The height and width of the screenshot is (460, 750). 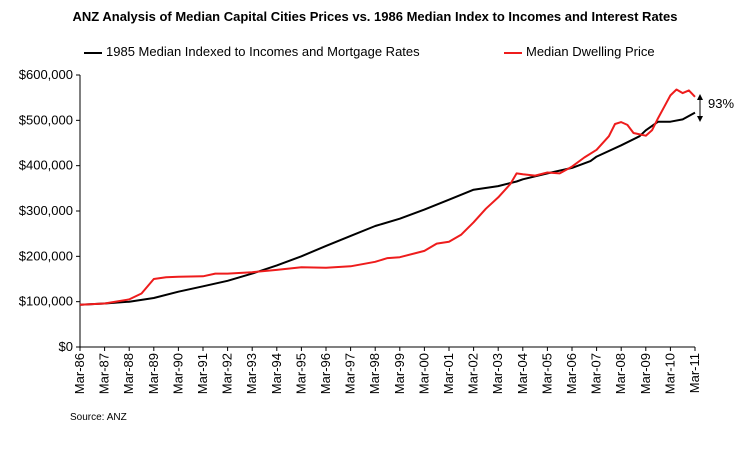 I want to click on annotation-label: 93%, so click(x=721, y=103).